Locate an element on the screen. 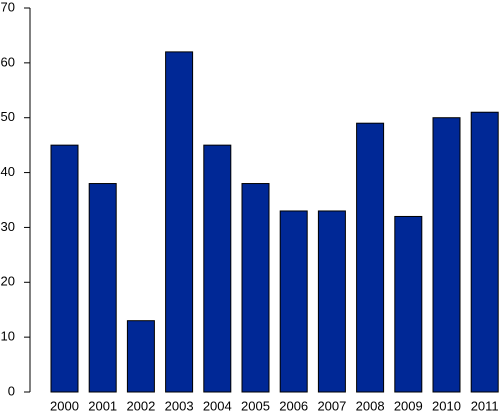 The image size is (500, 415). x-tick-label: 2010 is located at coordinates (446, 405).